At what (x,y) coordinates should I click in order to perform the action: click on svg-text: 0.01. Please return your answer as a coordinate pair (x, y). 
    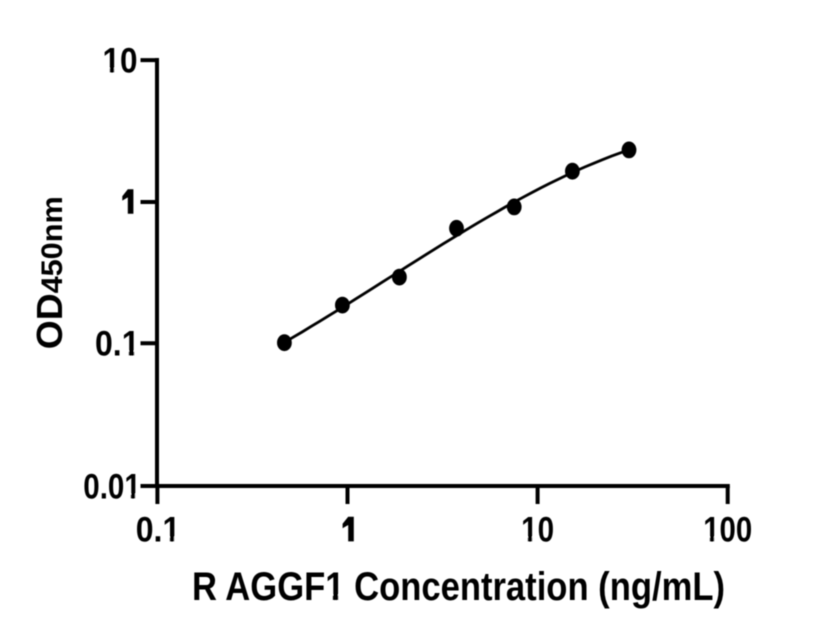
    Looking at the image, I should click on (112, 486).